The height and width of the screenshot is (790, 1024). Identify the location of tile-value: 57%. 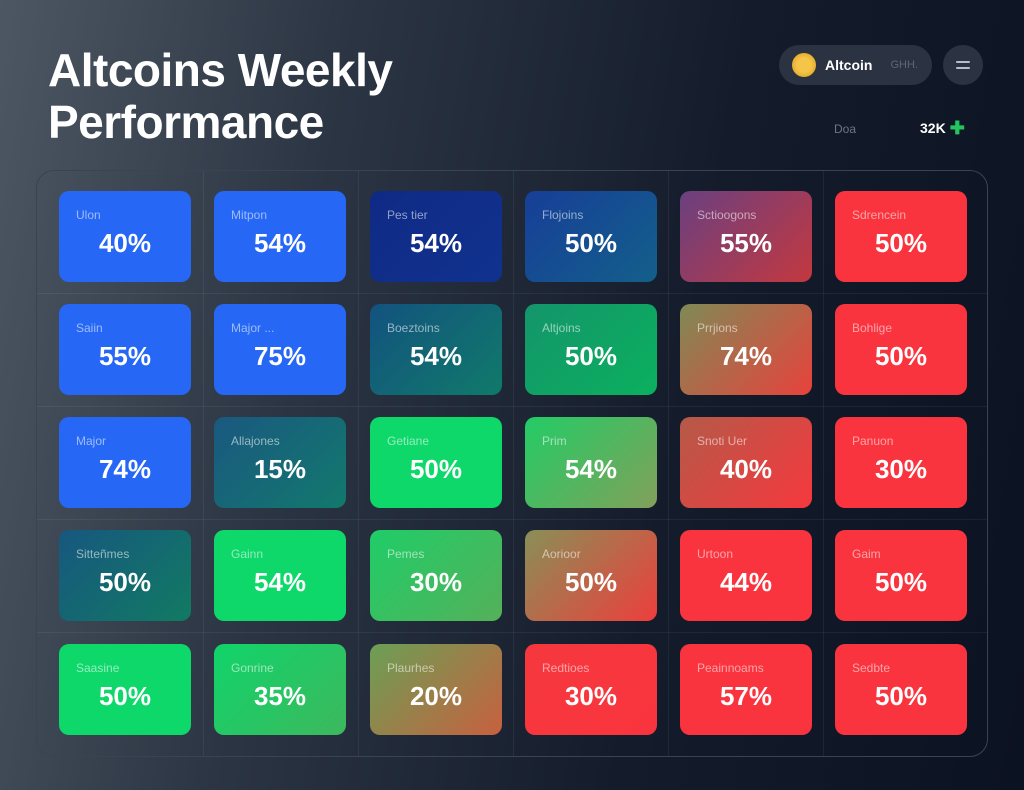
(746, 696).